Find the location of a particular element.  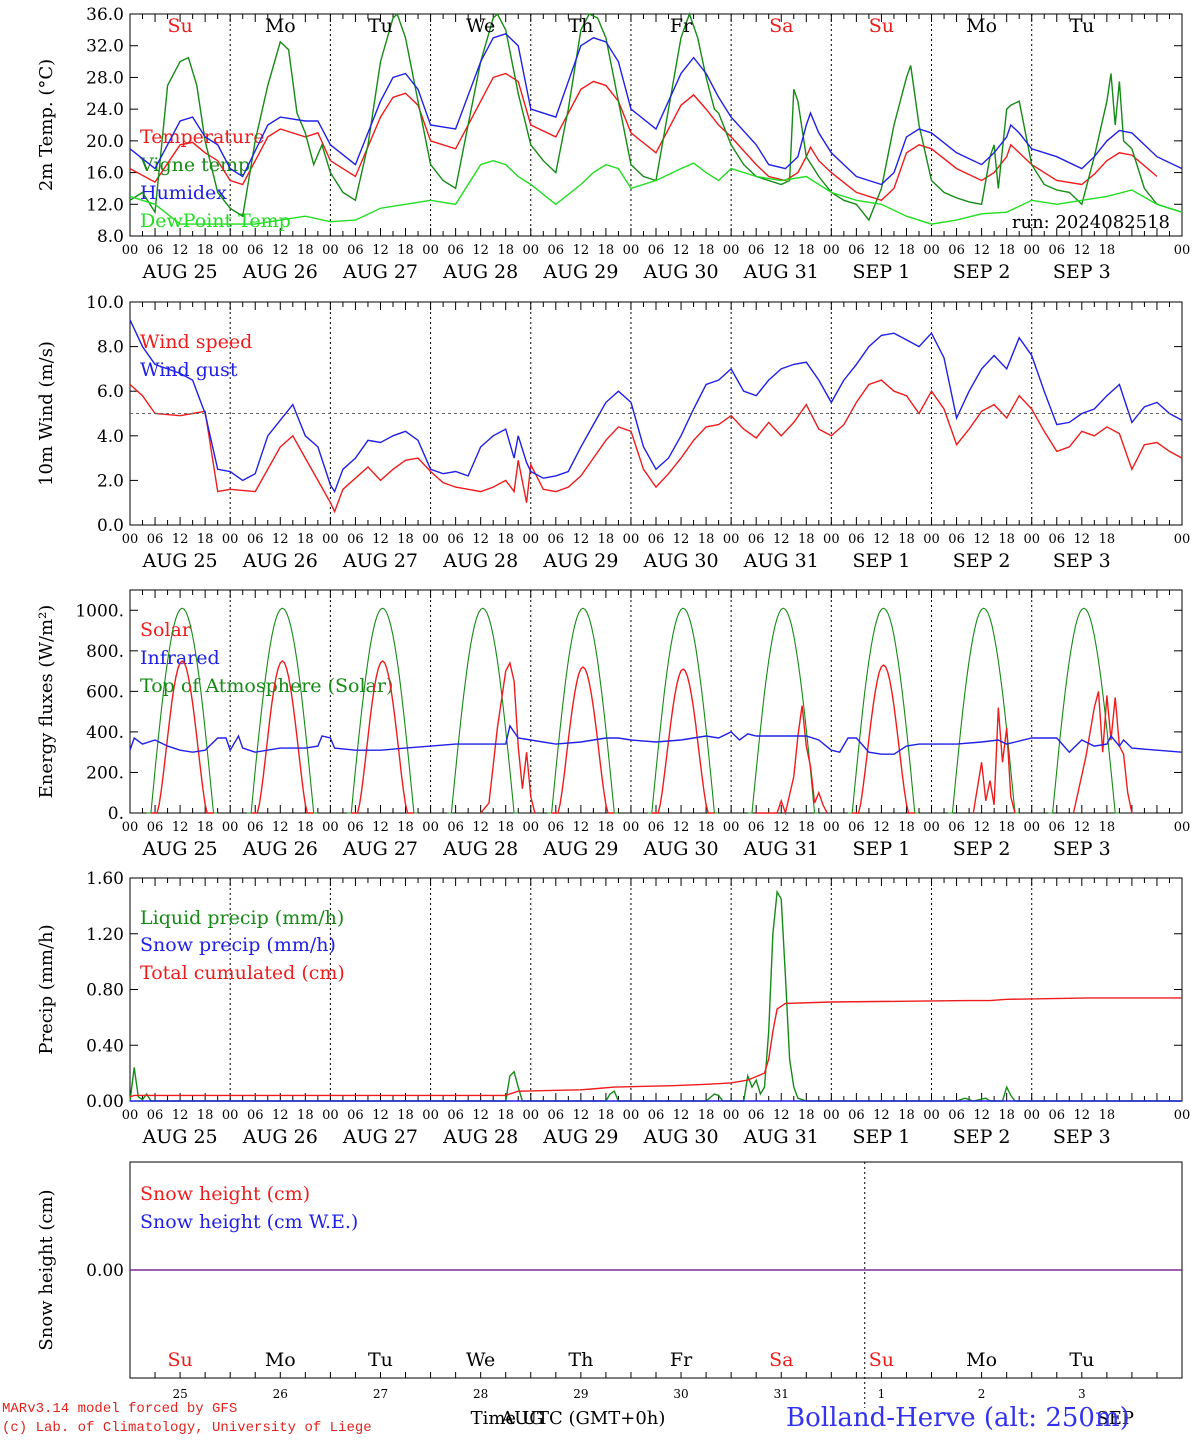

legend-entry: Wind gust is located at coordinates (189, 370).